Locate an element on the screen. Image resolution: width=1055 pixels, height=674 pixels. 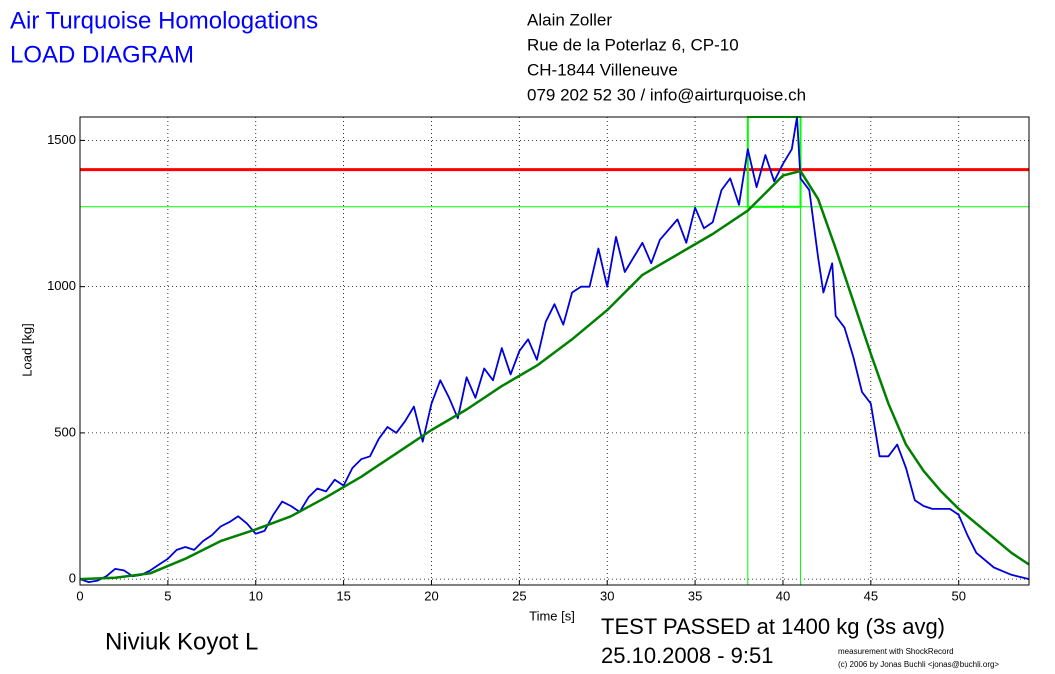
x-tick-label: 5 is located at coordinates (167, 595).